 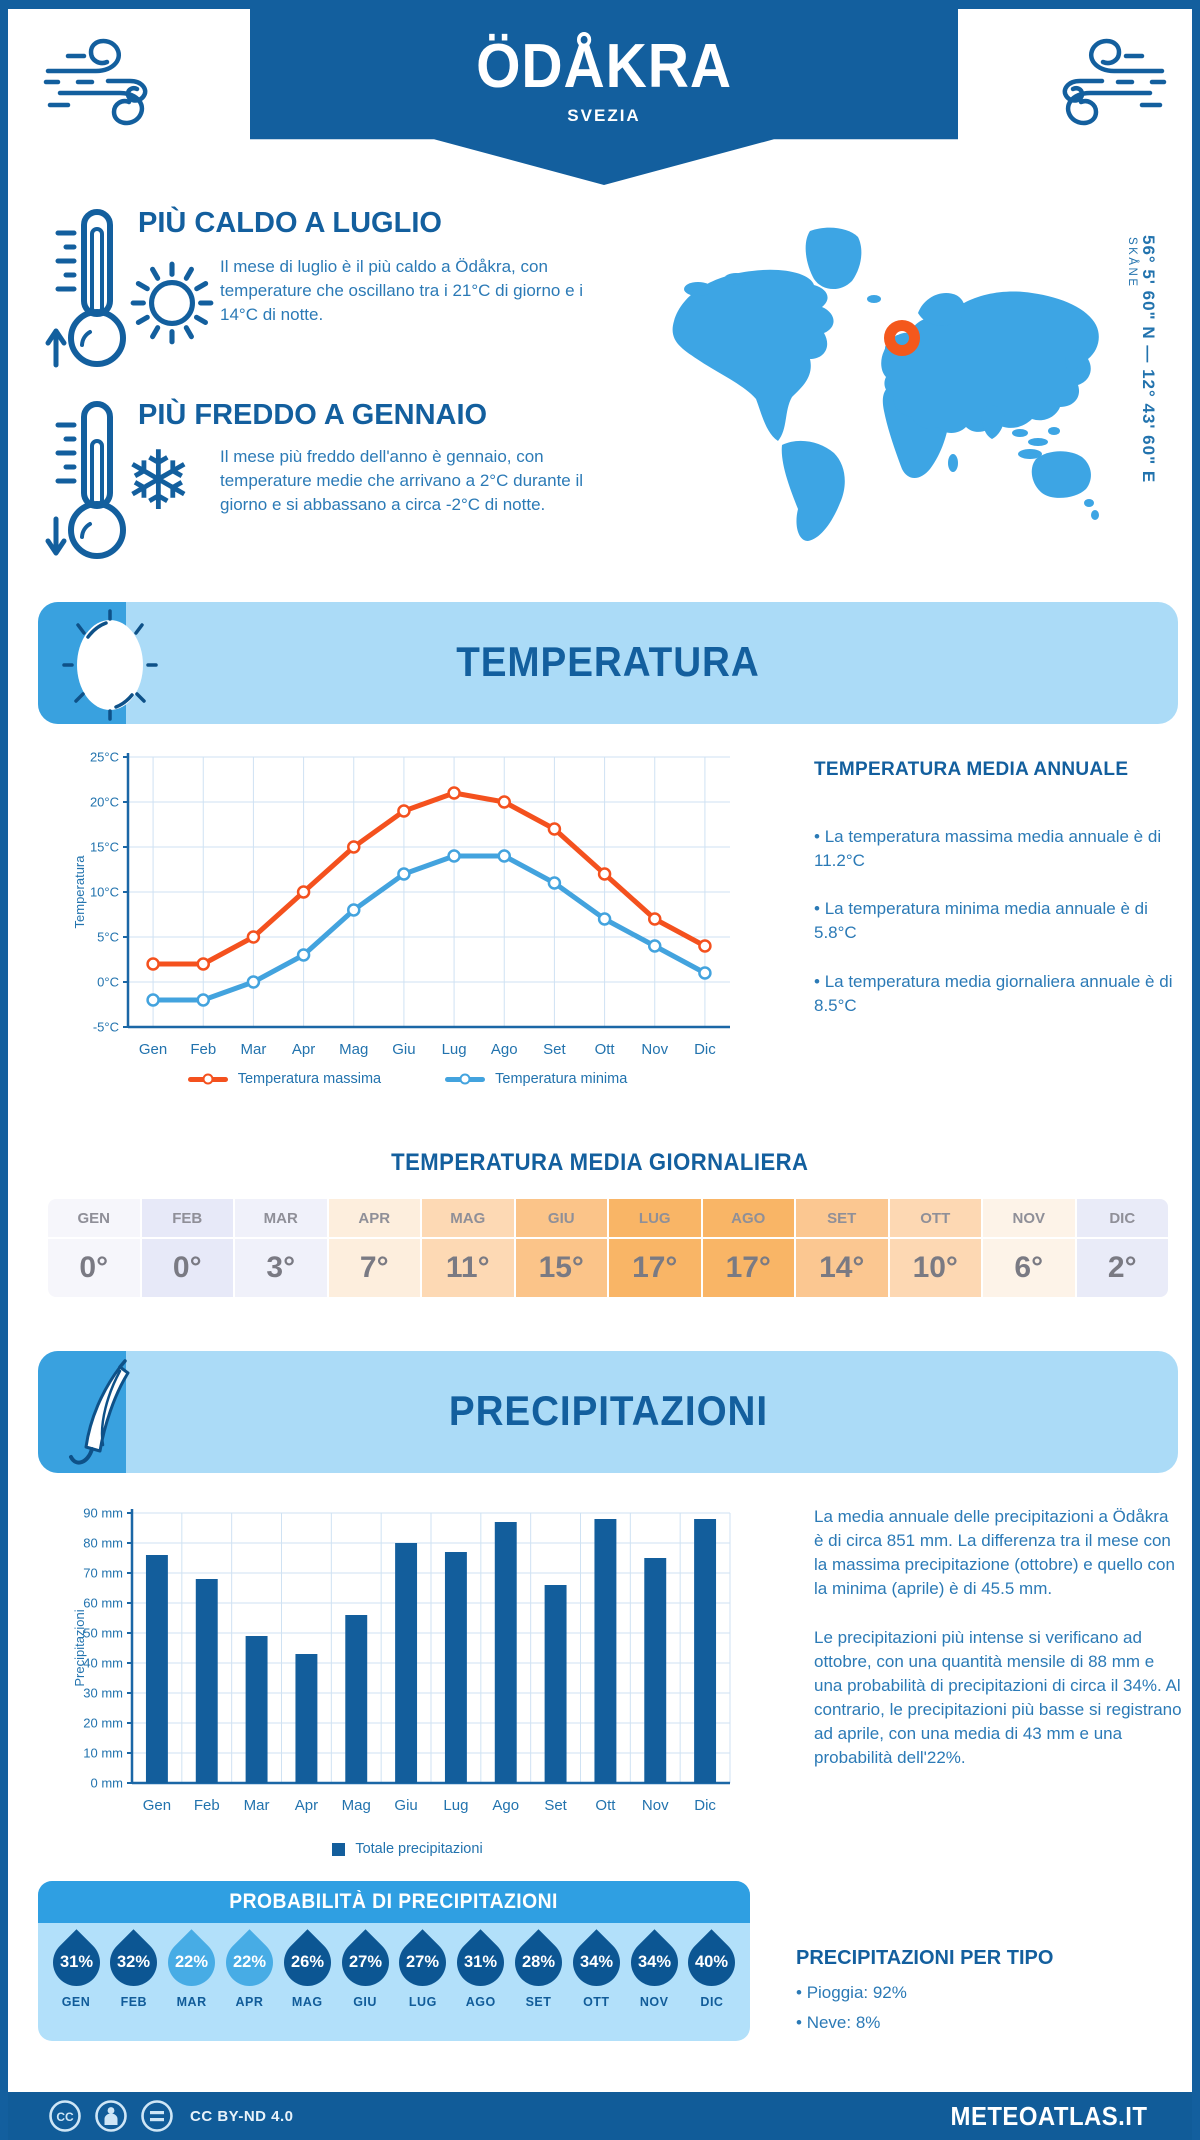 What do you see at coordinates (107, 1783) in the screenshot?
I see `svg-text: 0 mm` at bounding box center [107, 1783].